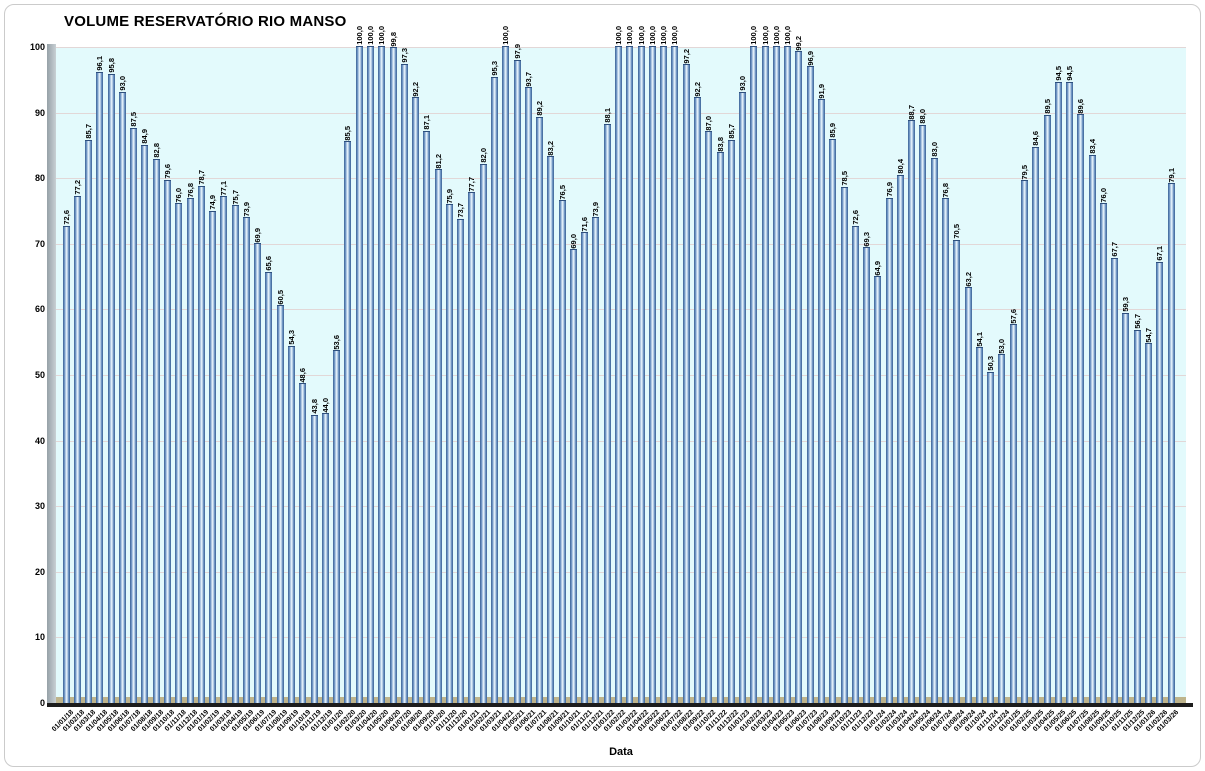  What do you see at coordinates (39, 637) in the screenshot?
I see `y-tick-label: 10` at bounding box center [39, 637].